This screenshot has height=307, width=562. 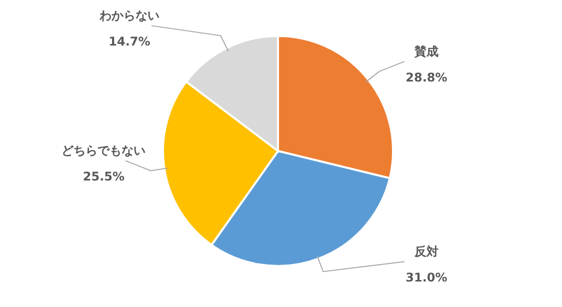 What do you see at coordinates (427, 77) in the screenshot?
I see `data-label: 28.8%` at bounding box center [427, 77].